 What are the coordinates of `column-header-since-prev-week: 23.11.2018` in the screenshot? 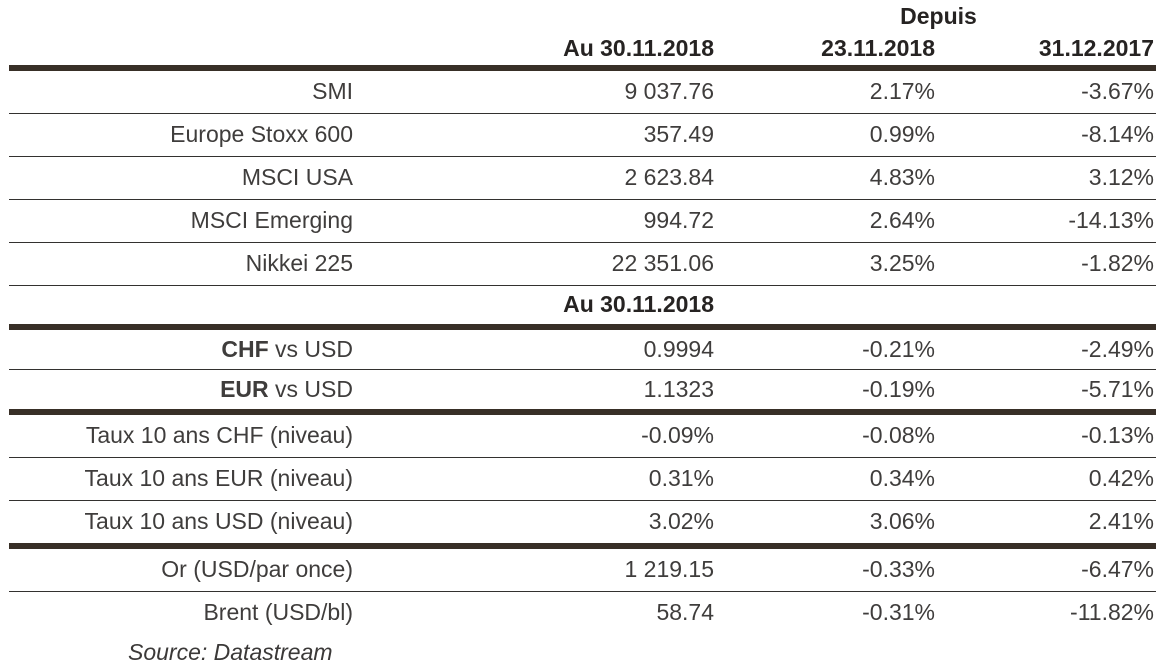 It's located at (832, 51).